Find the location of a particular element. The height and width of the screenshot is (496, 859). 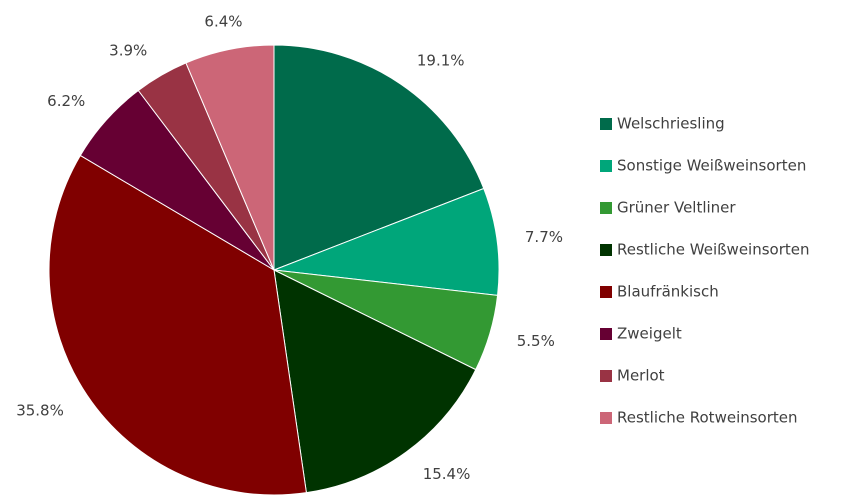

legend-label: Welschriesling is located at coordinates (671, 124).